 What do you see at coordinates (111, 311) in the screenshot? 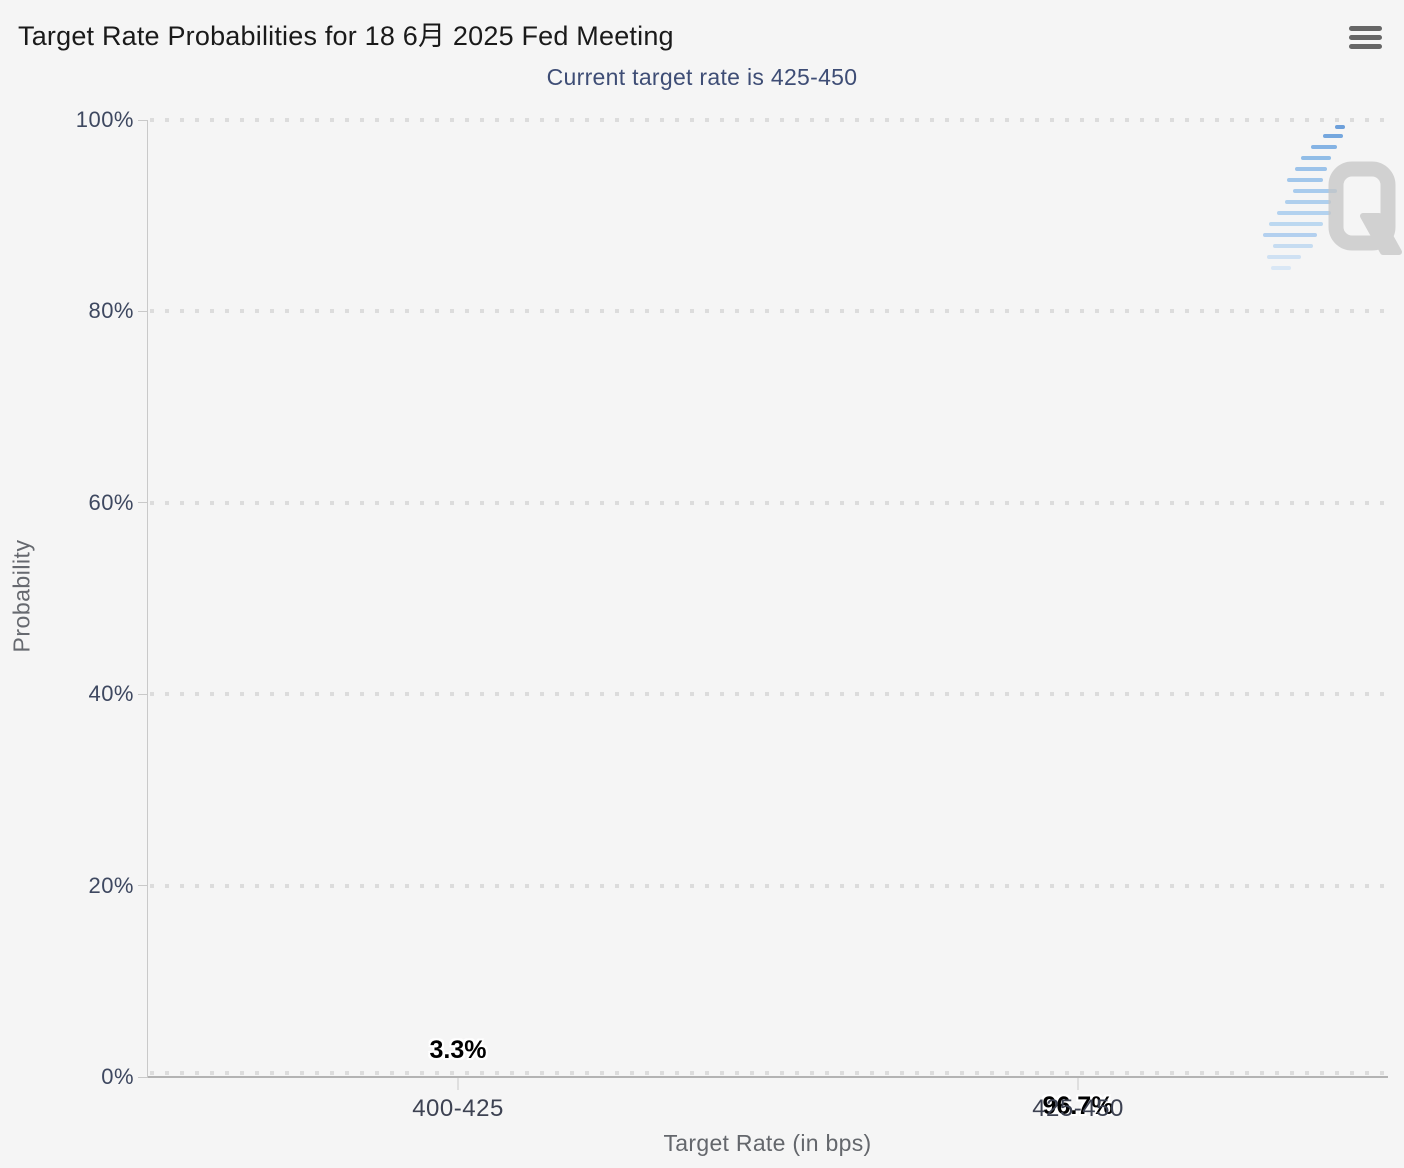
I see `y-tick-label: 80%` at bounding box center [111, 311].